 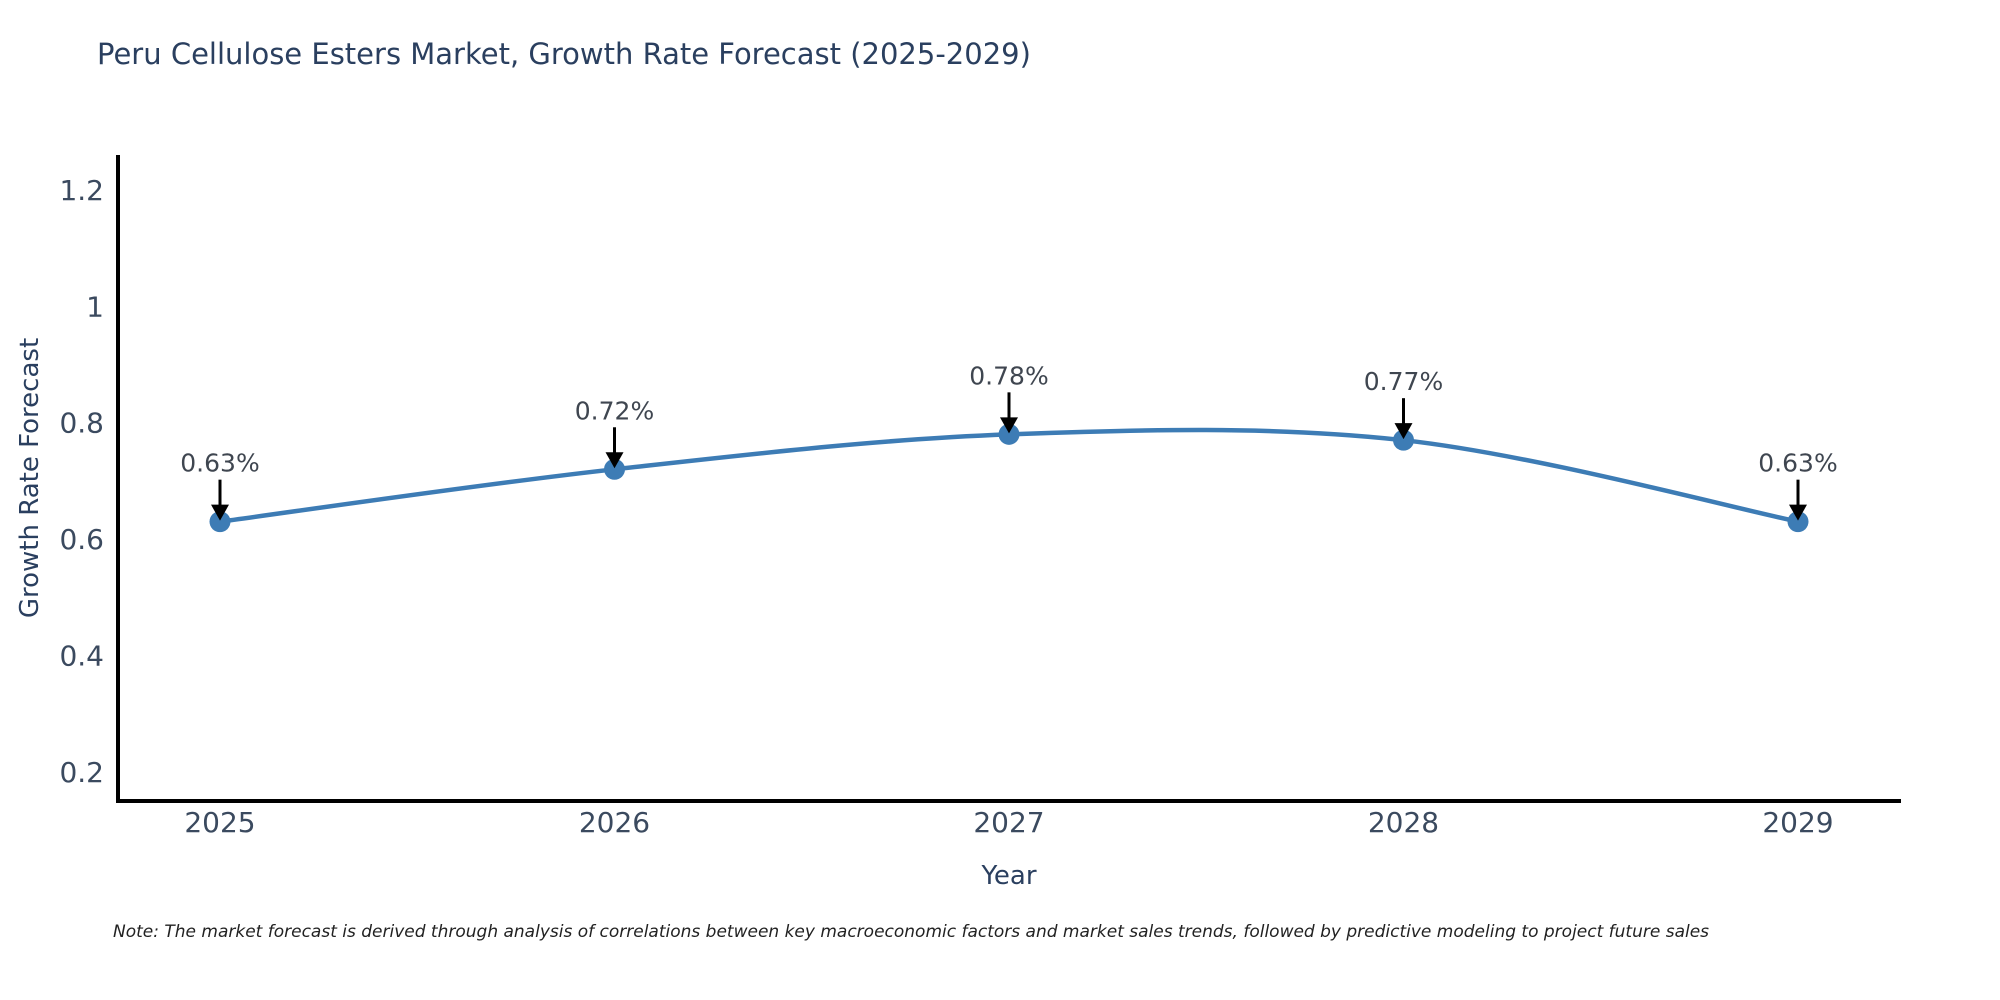 I want to click on y-tick-label: 1, so click(x=95, y=306).